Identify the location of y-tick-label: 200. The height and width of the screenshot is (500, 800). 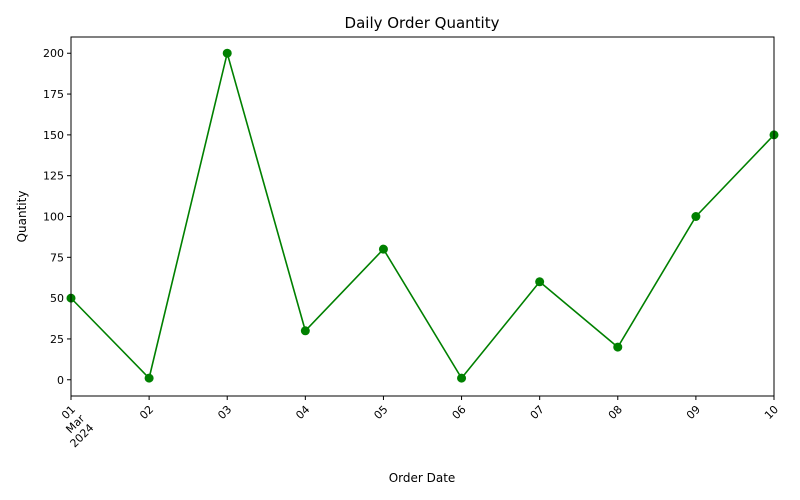
(53, 53).